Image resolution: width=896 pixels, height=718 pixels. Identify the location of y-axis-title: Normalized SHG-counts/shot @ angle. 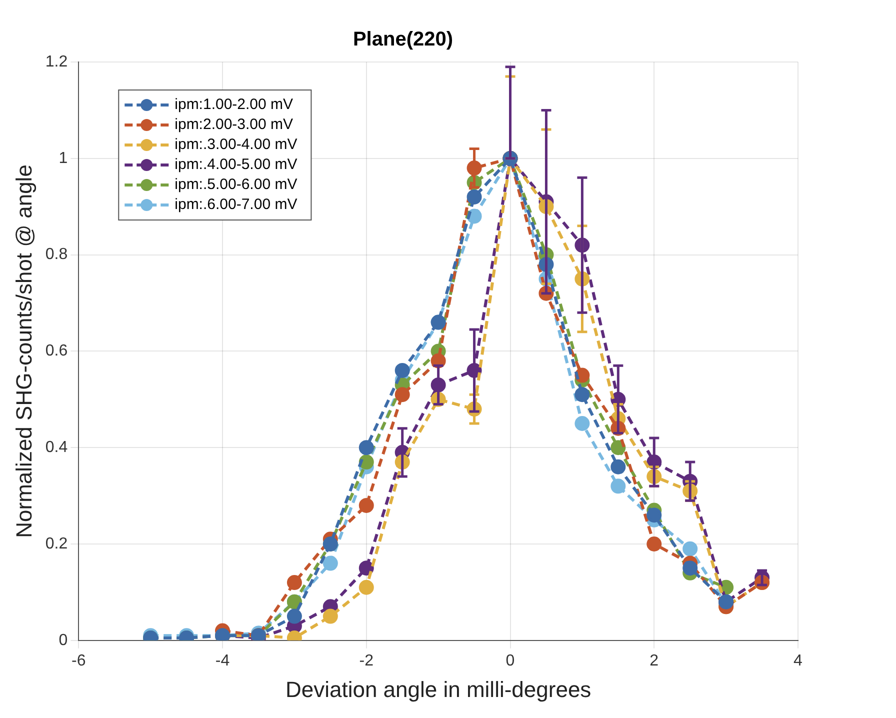
(23, 351).